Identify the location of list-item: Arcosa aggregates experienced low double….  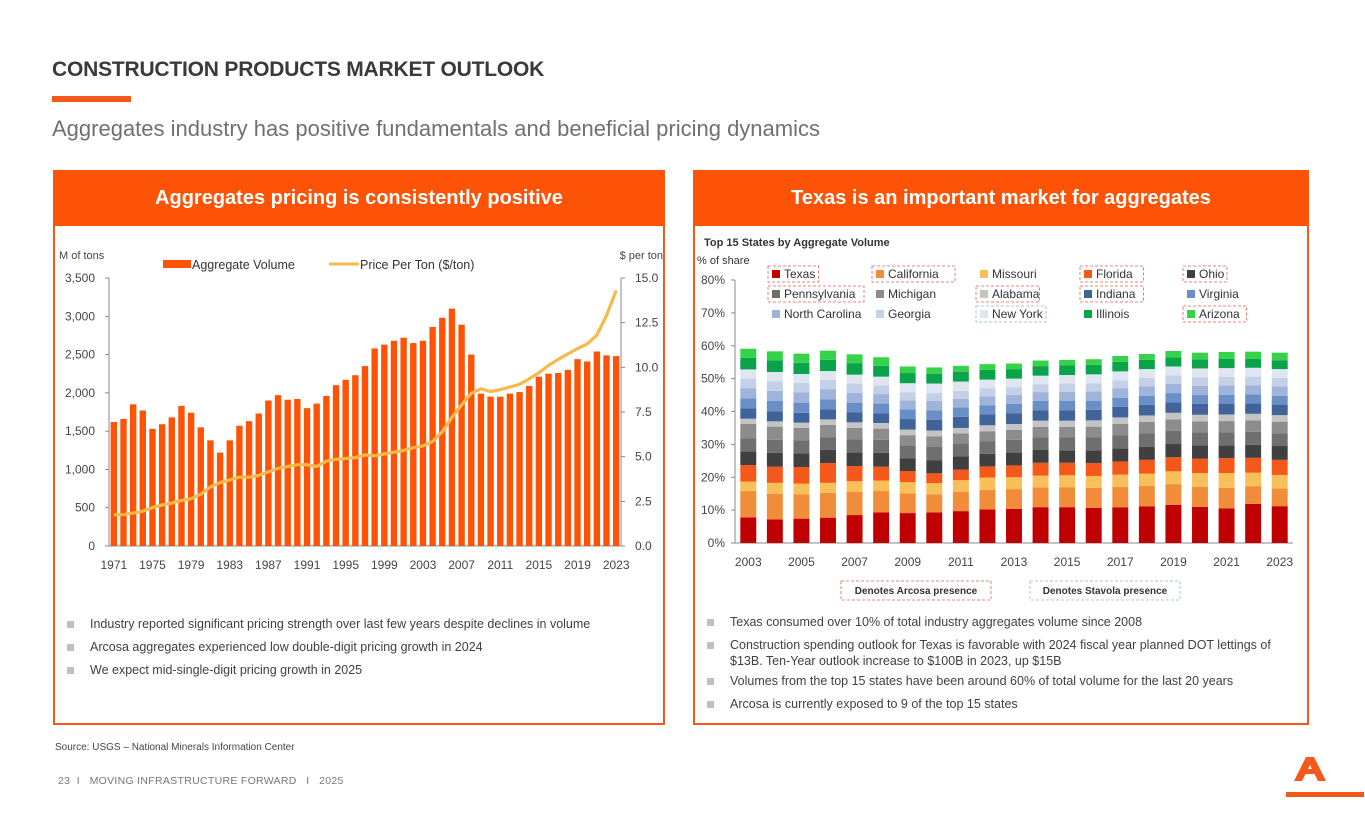
(360, 647).